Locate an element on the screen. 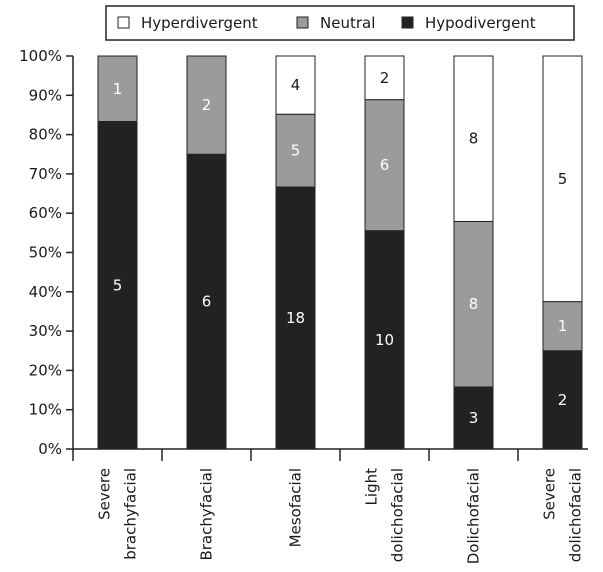 This screenshot has width=603, height=572. y-tick-label: 90% is located at coordinates (45, 95).